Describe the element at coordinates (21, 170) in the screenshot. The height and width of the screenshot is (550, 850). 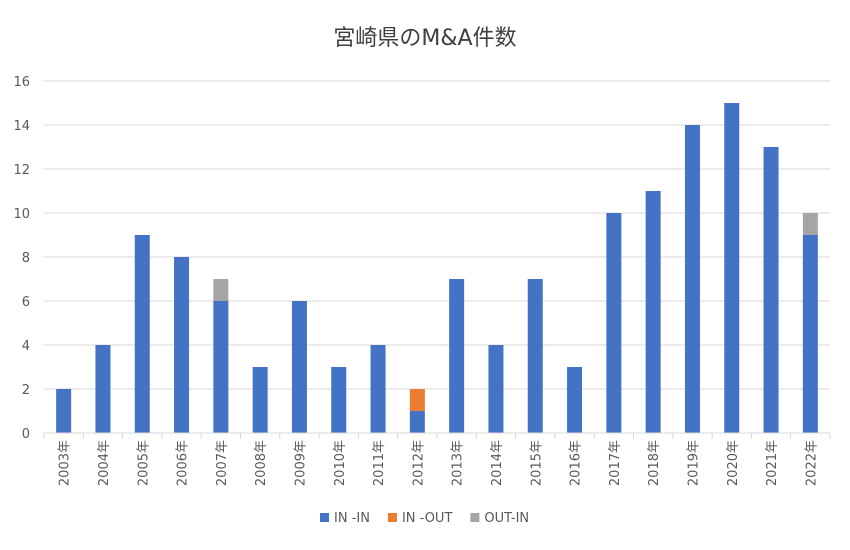
I see `y-tick-label: 12` at that location.